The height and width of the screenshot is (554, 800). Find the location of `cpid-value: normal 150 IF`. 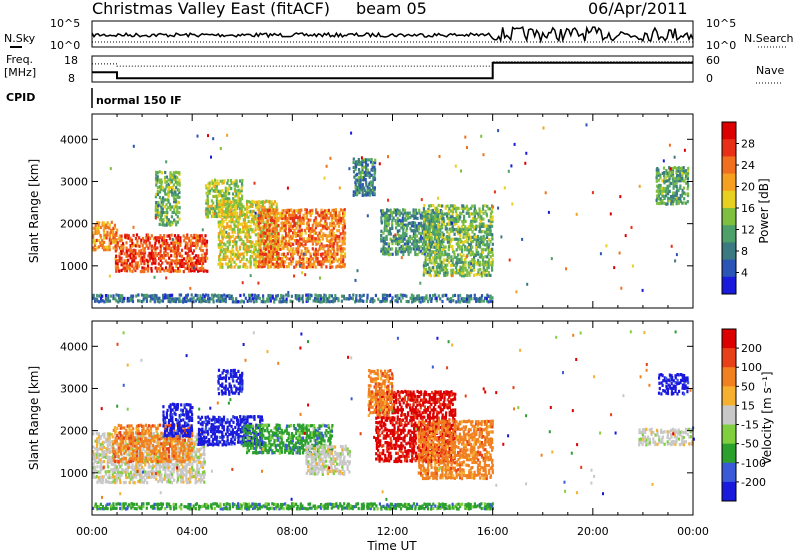

cpid-value: normal 150 IF is located at coordinates (139, 100).